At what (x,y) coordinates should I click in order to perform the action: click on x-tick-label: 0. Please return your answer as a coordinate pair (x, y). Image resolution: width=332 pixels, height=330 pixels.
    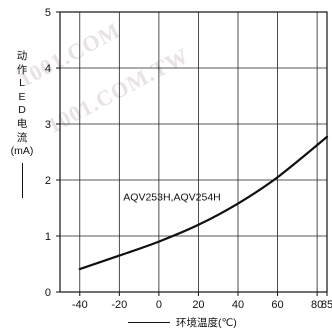
    Looking at the image, I should click on (159, 305).